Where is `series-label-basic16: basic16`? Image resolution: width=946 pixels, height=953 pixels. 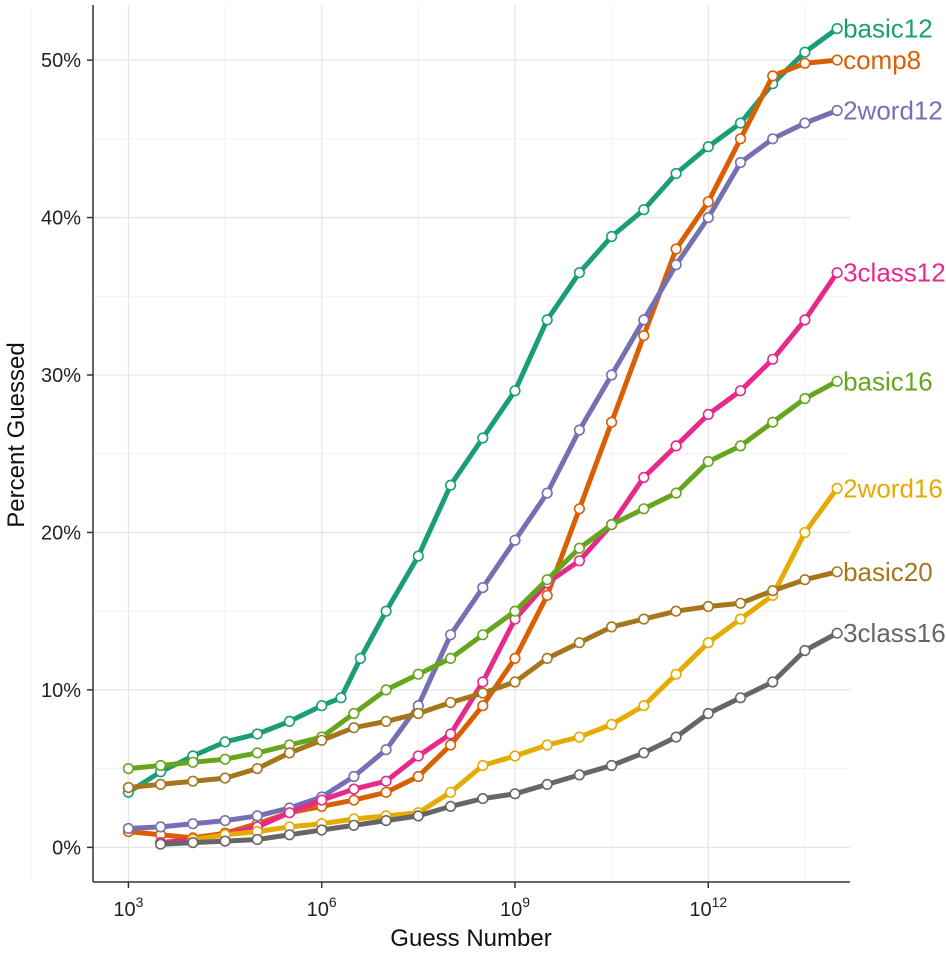 series-label-basic16: basic16 is located at coordinates (888, 381).